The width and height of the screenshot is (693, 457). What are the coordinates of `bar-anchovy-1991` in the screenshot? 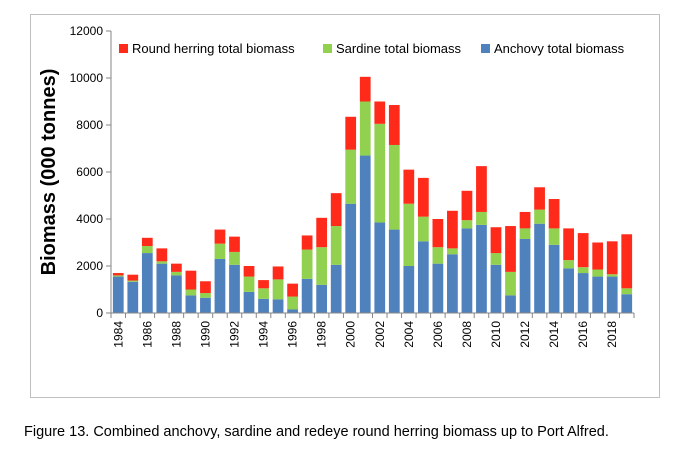 It's located at (220, 285).